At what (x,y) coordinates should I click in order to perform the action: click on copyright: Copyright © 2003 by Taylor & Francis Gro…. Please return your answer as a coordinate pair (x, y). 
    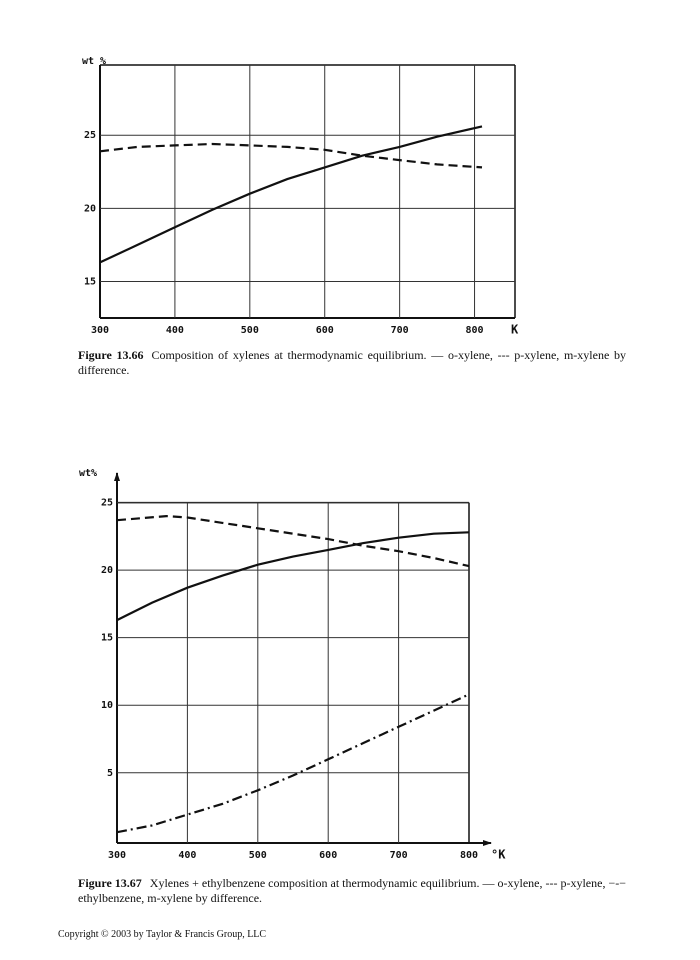
    Looking at the image, I should click on (162, 934).